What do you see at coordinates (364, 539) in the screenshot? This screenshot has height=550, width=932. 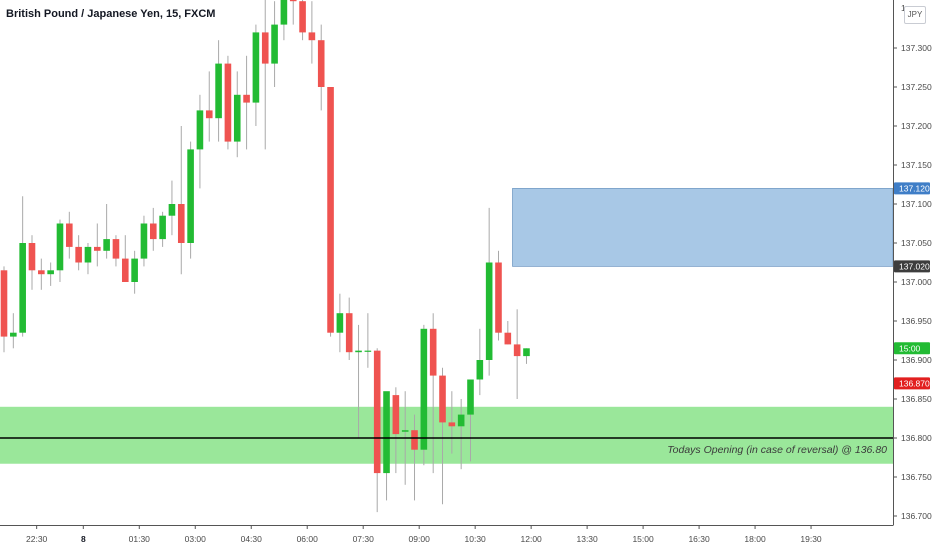 I see `time-tick-label: 07:30` at bounding box center [364, 539].